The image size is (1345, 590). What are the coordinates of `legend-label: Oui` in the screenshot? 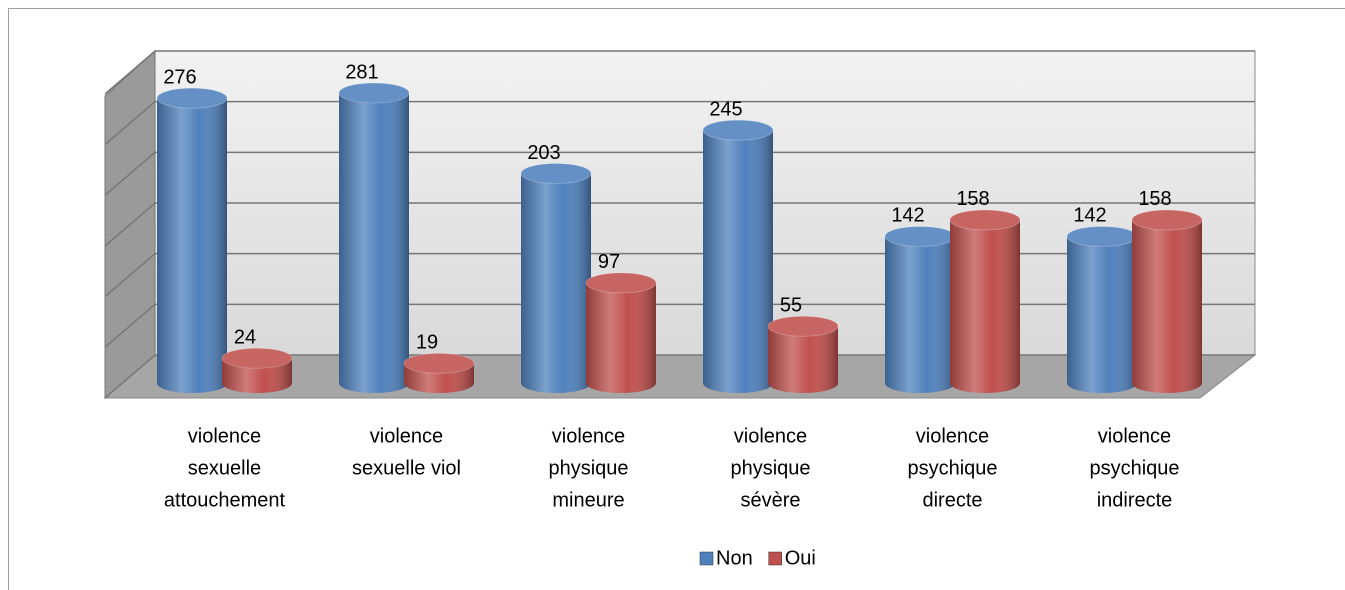 It's located at (800, 558).